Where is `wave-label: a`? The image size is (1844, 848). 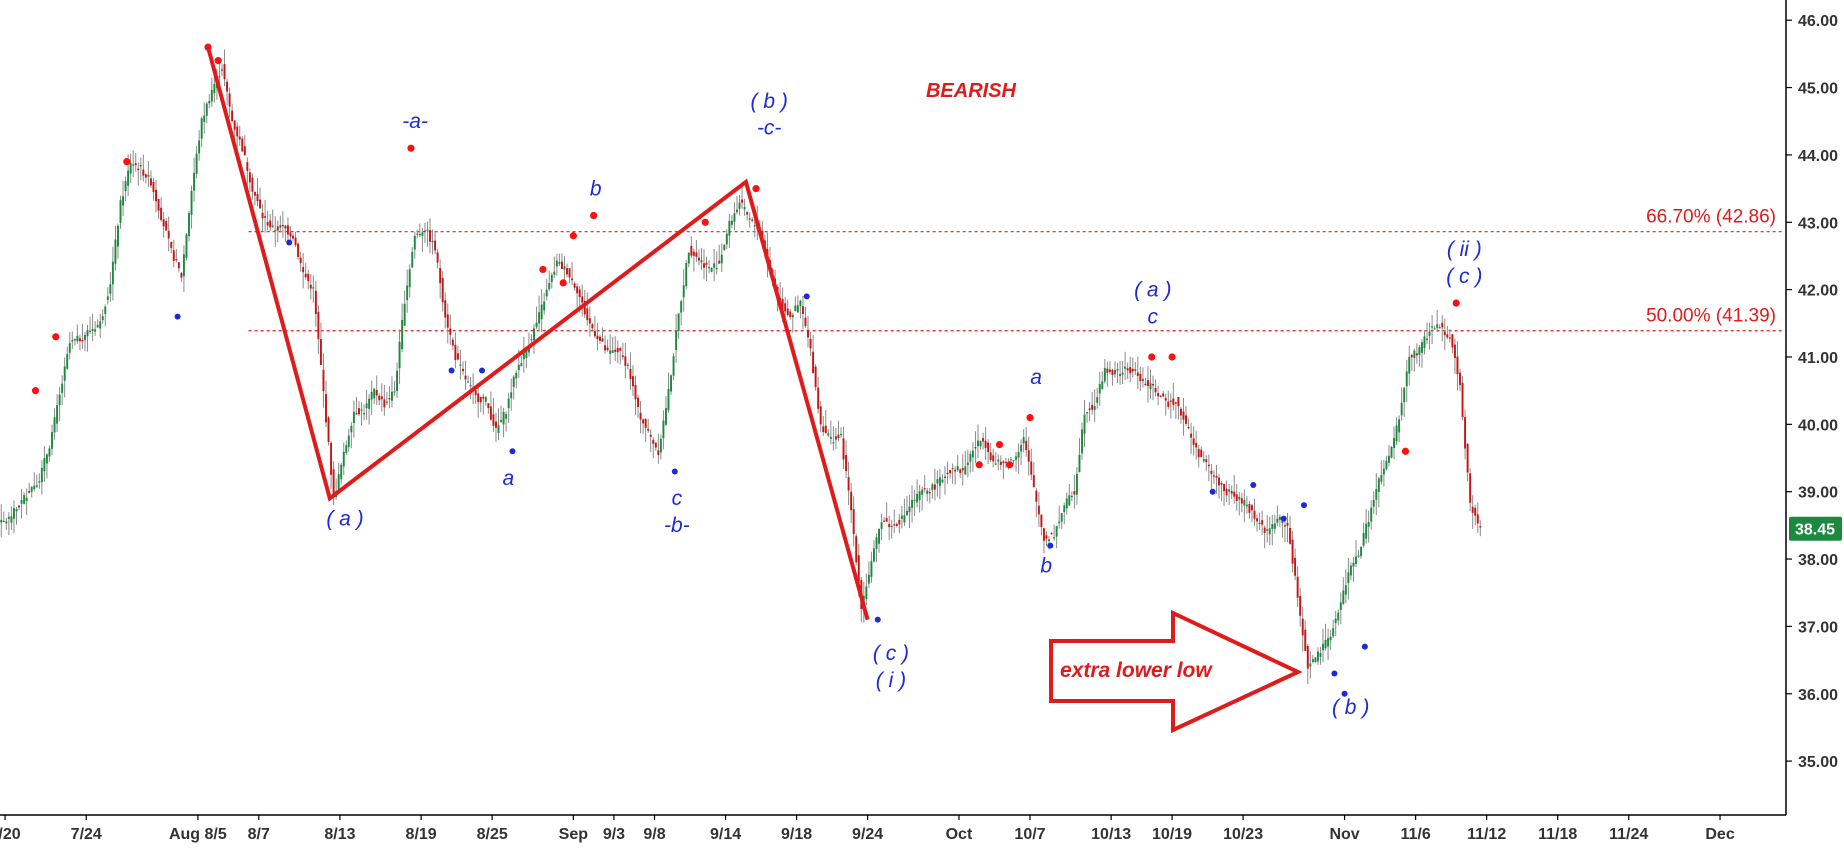 wave-label: a is located at coordinates (1036, 377).